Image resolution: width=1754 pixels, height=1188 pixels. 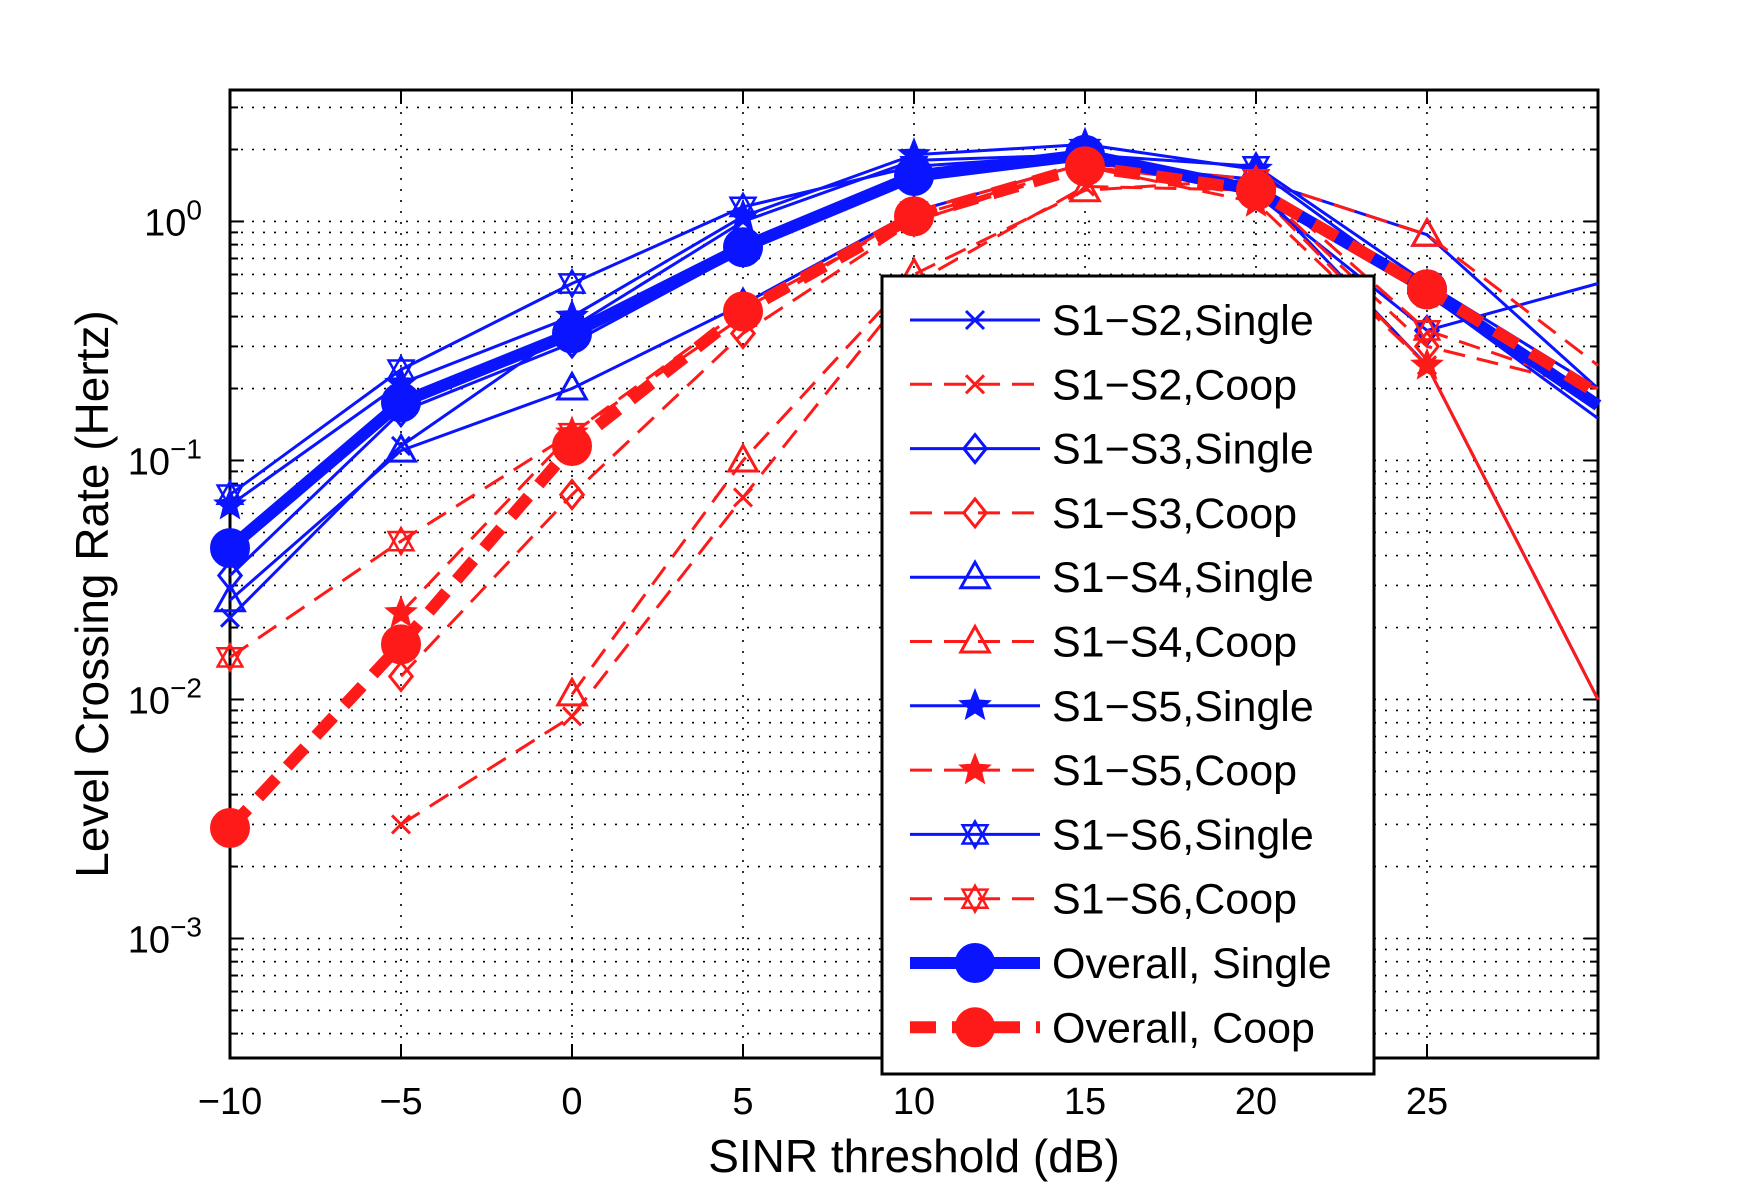 I want to click on legend-item-overall-single: Overall, Single, so click(x=1121, y=964).